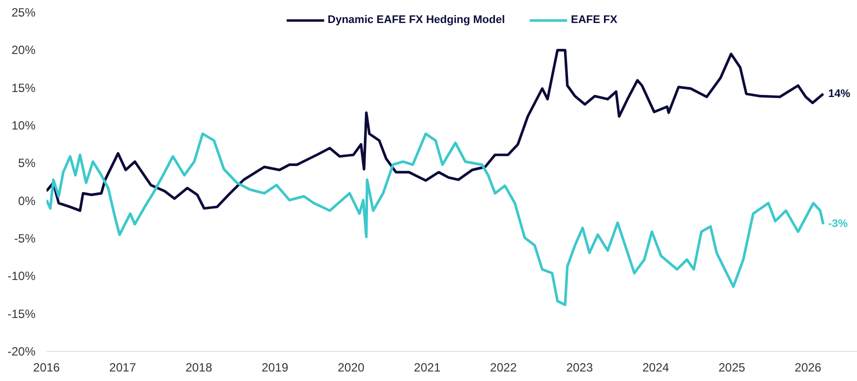 The width and height of the screenshot is (857, 381). What do you see at coordinates (839, 94) in the screenshot?
I see `annotation: 14%` at bounding box center [839, 94].